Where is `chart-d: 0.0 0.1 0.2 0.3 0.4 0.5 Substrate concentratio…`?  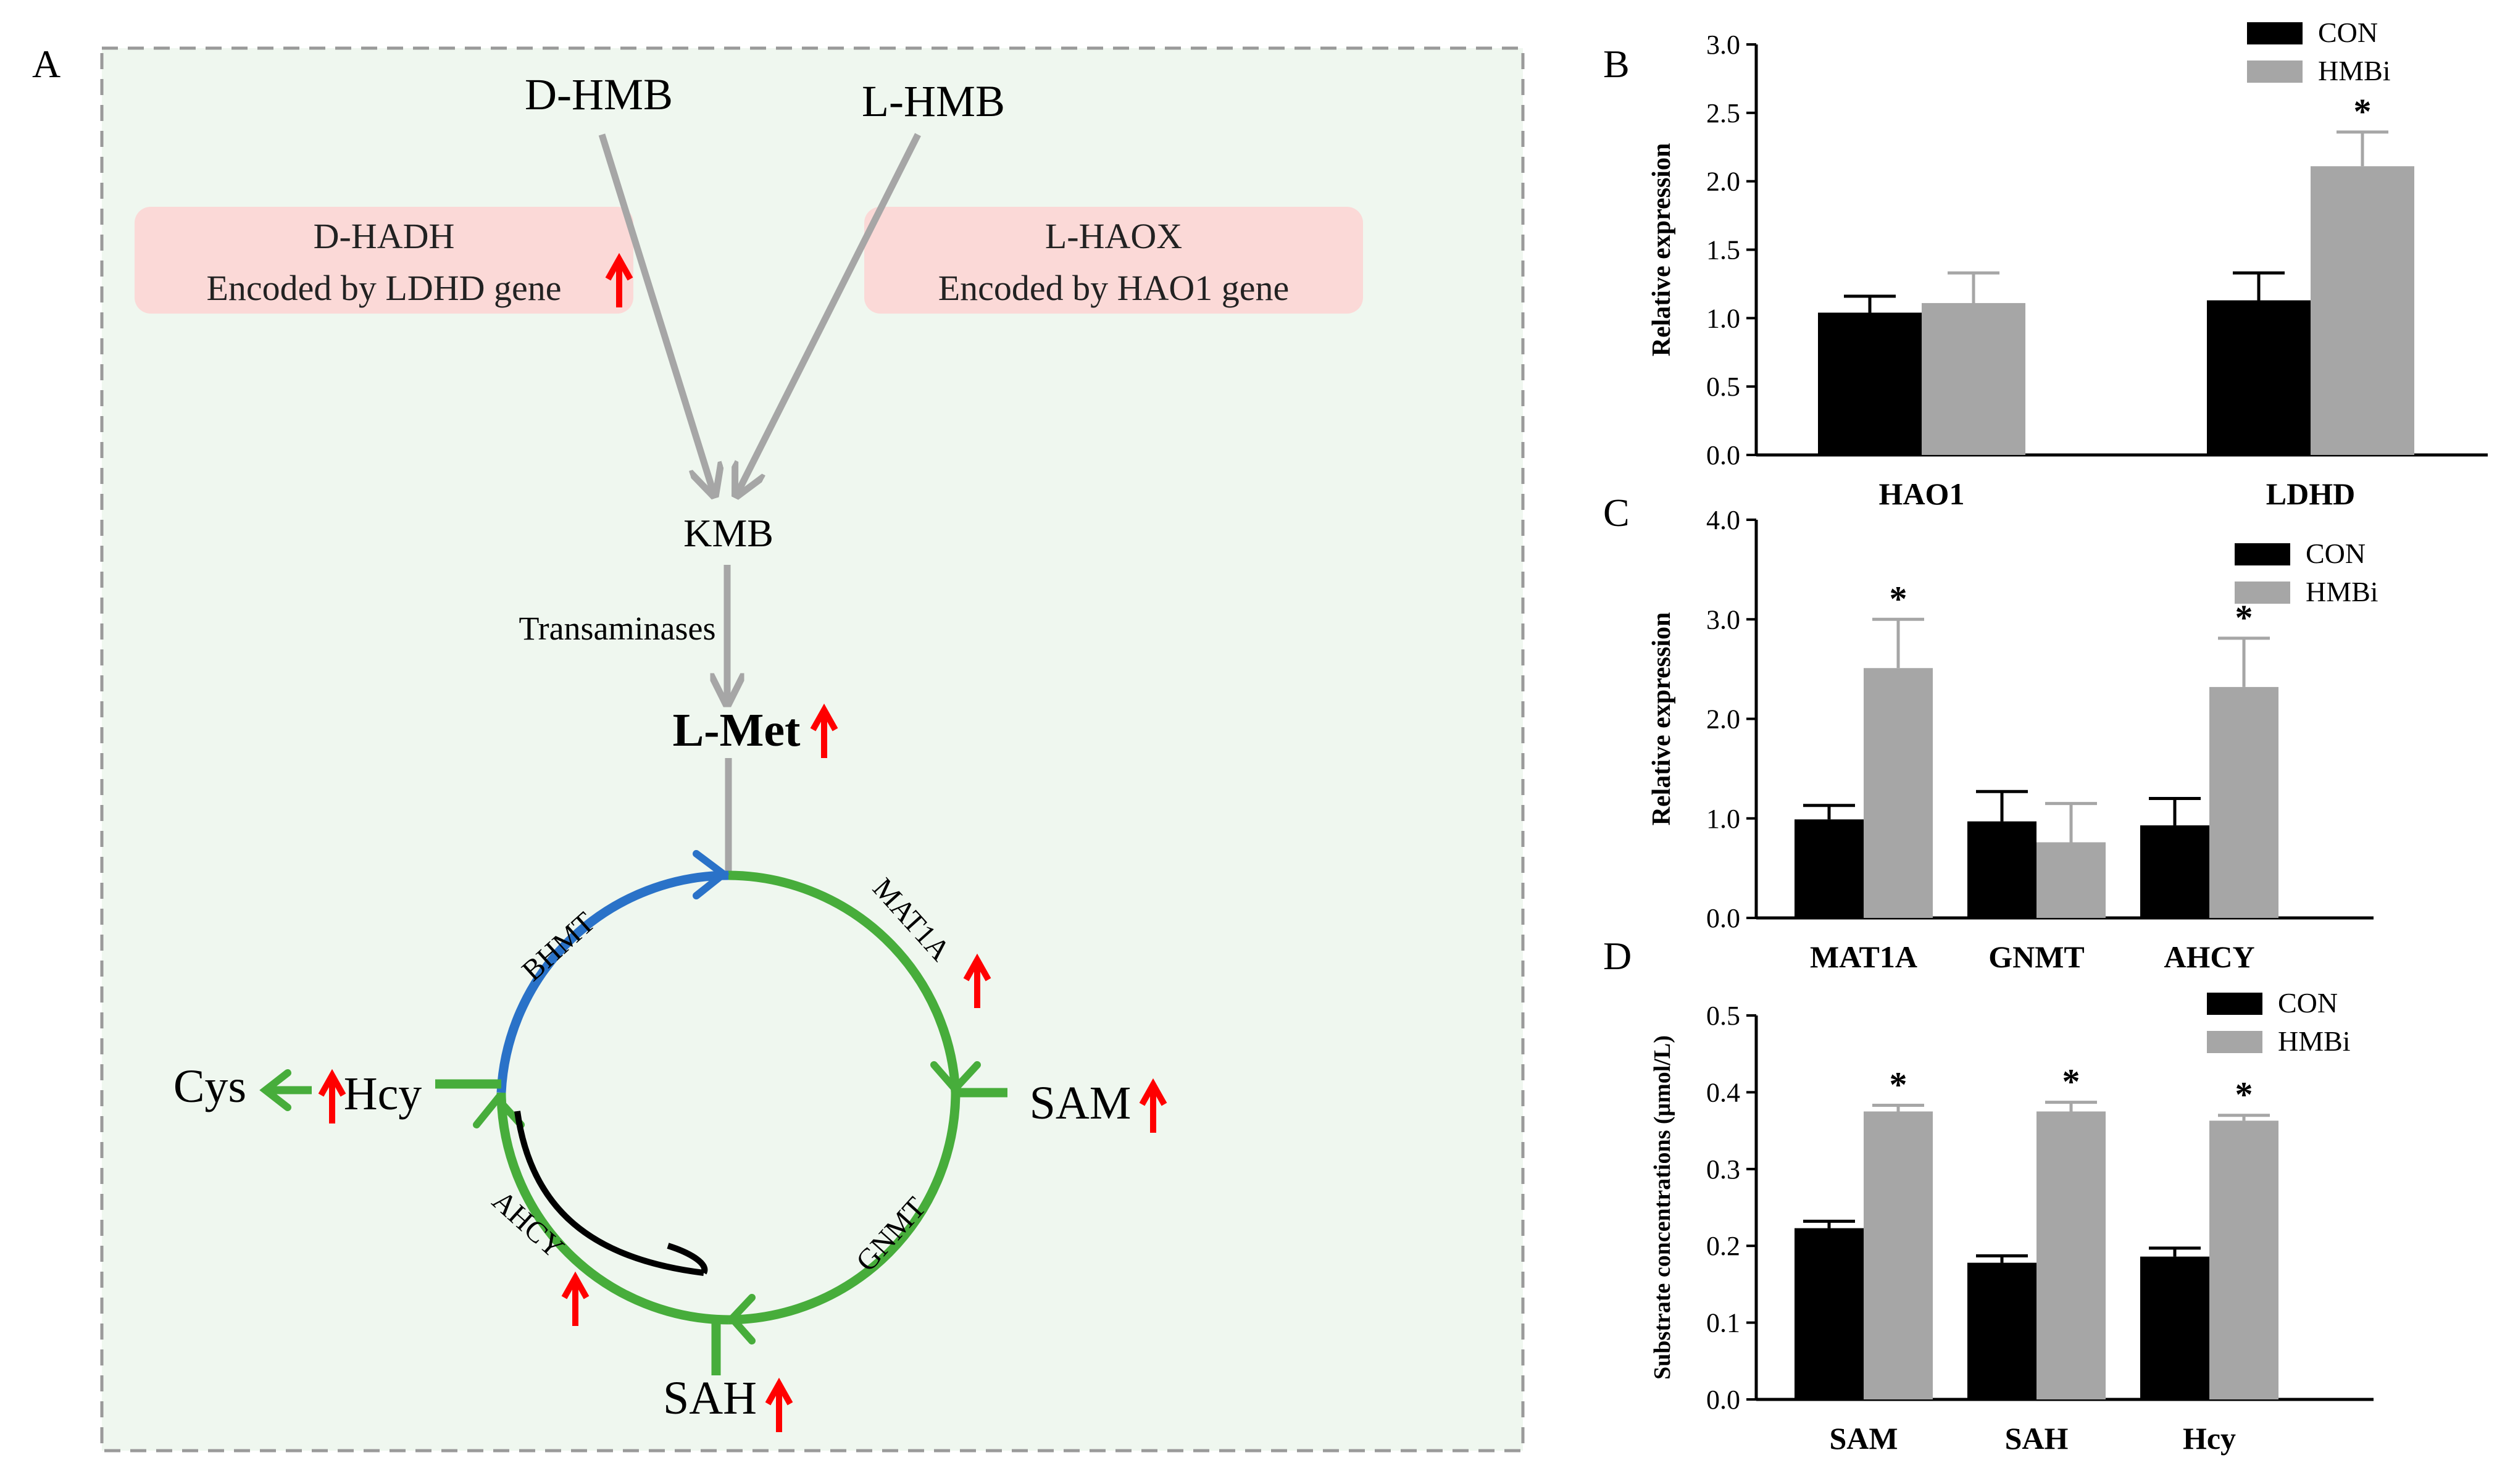 chart-d: 0.0 0.1 0.2 0.3 0.4 0.5 Substrate concentratio… is located at coordinates (2011, 1221).